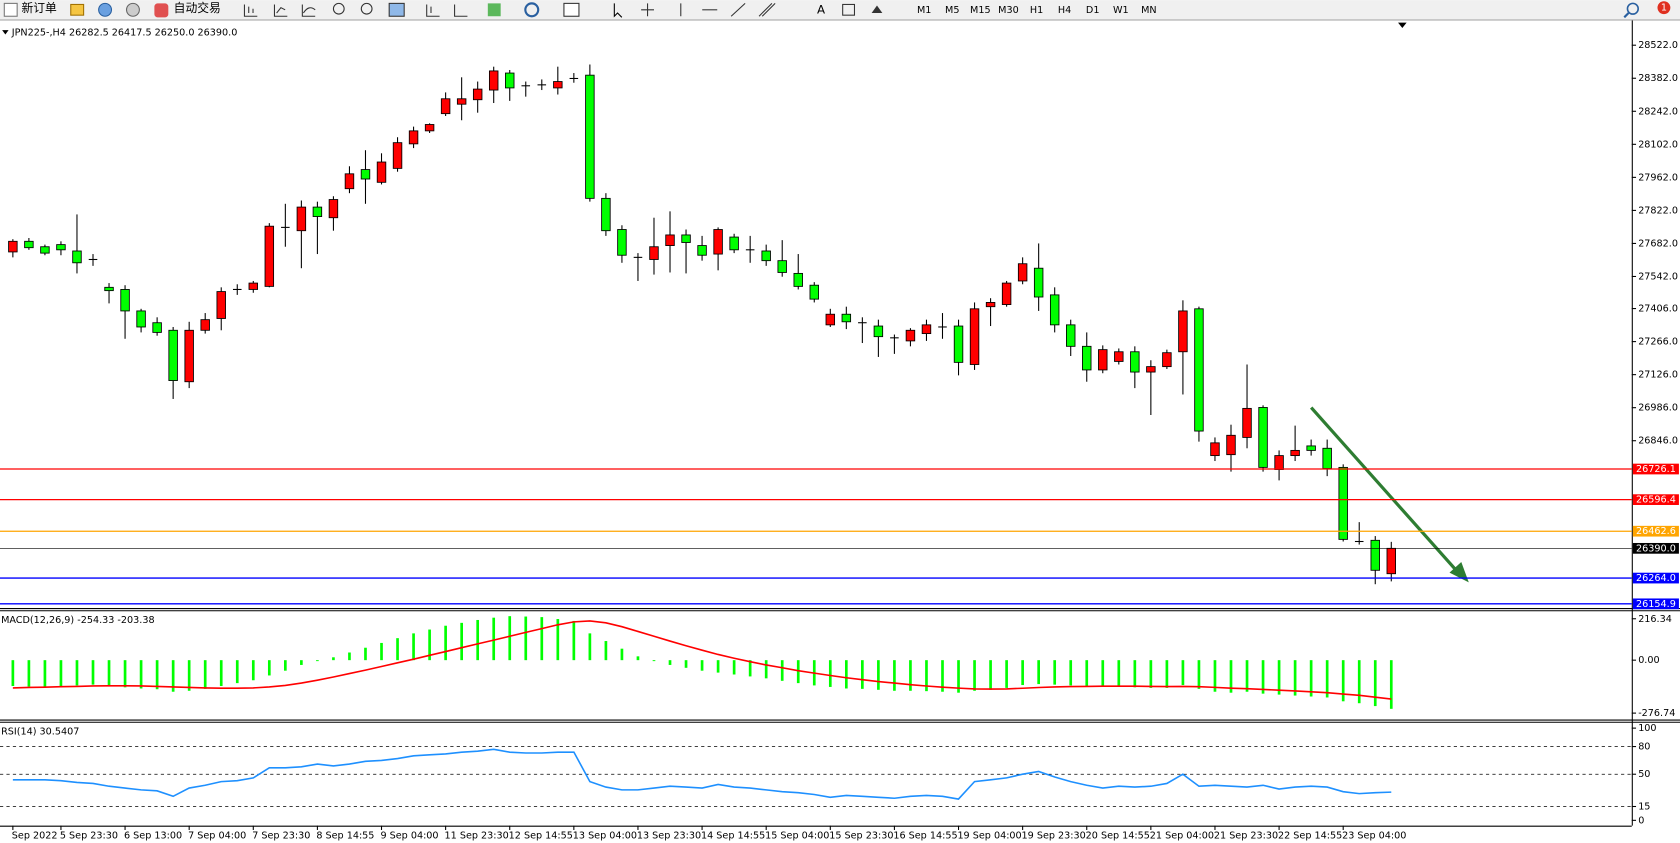 The image size is (1680, 843). I want to click on y-tick-label: 216.34, so click(1655, 619).